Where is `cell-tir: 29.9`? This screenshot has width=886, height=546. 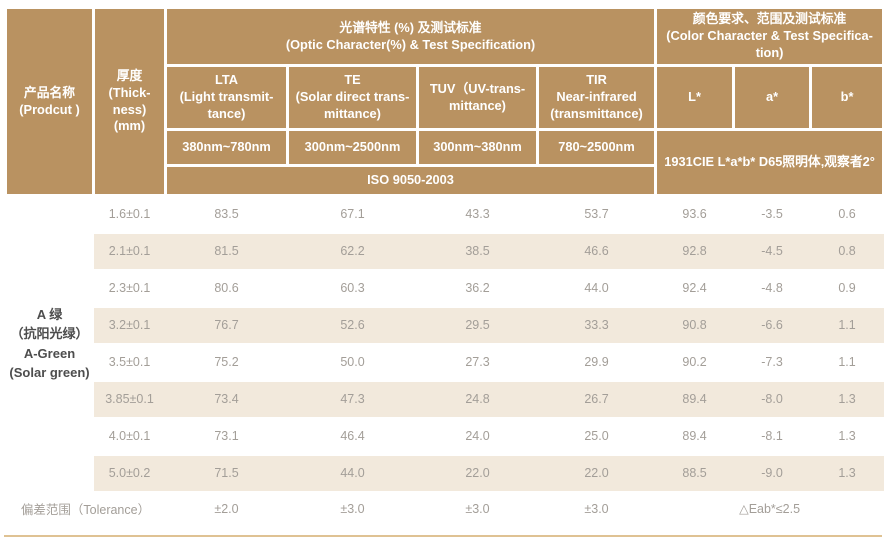 cell-tir: 29.9 is located at coordinates (596, 362).